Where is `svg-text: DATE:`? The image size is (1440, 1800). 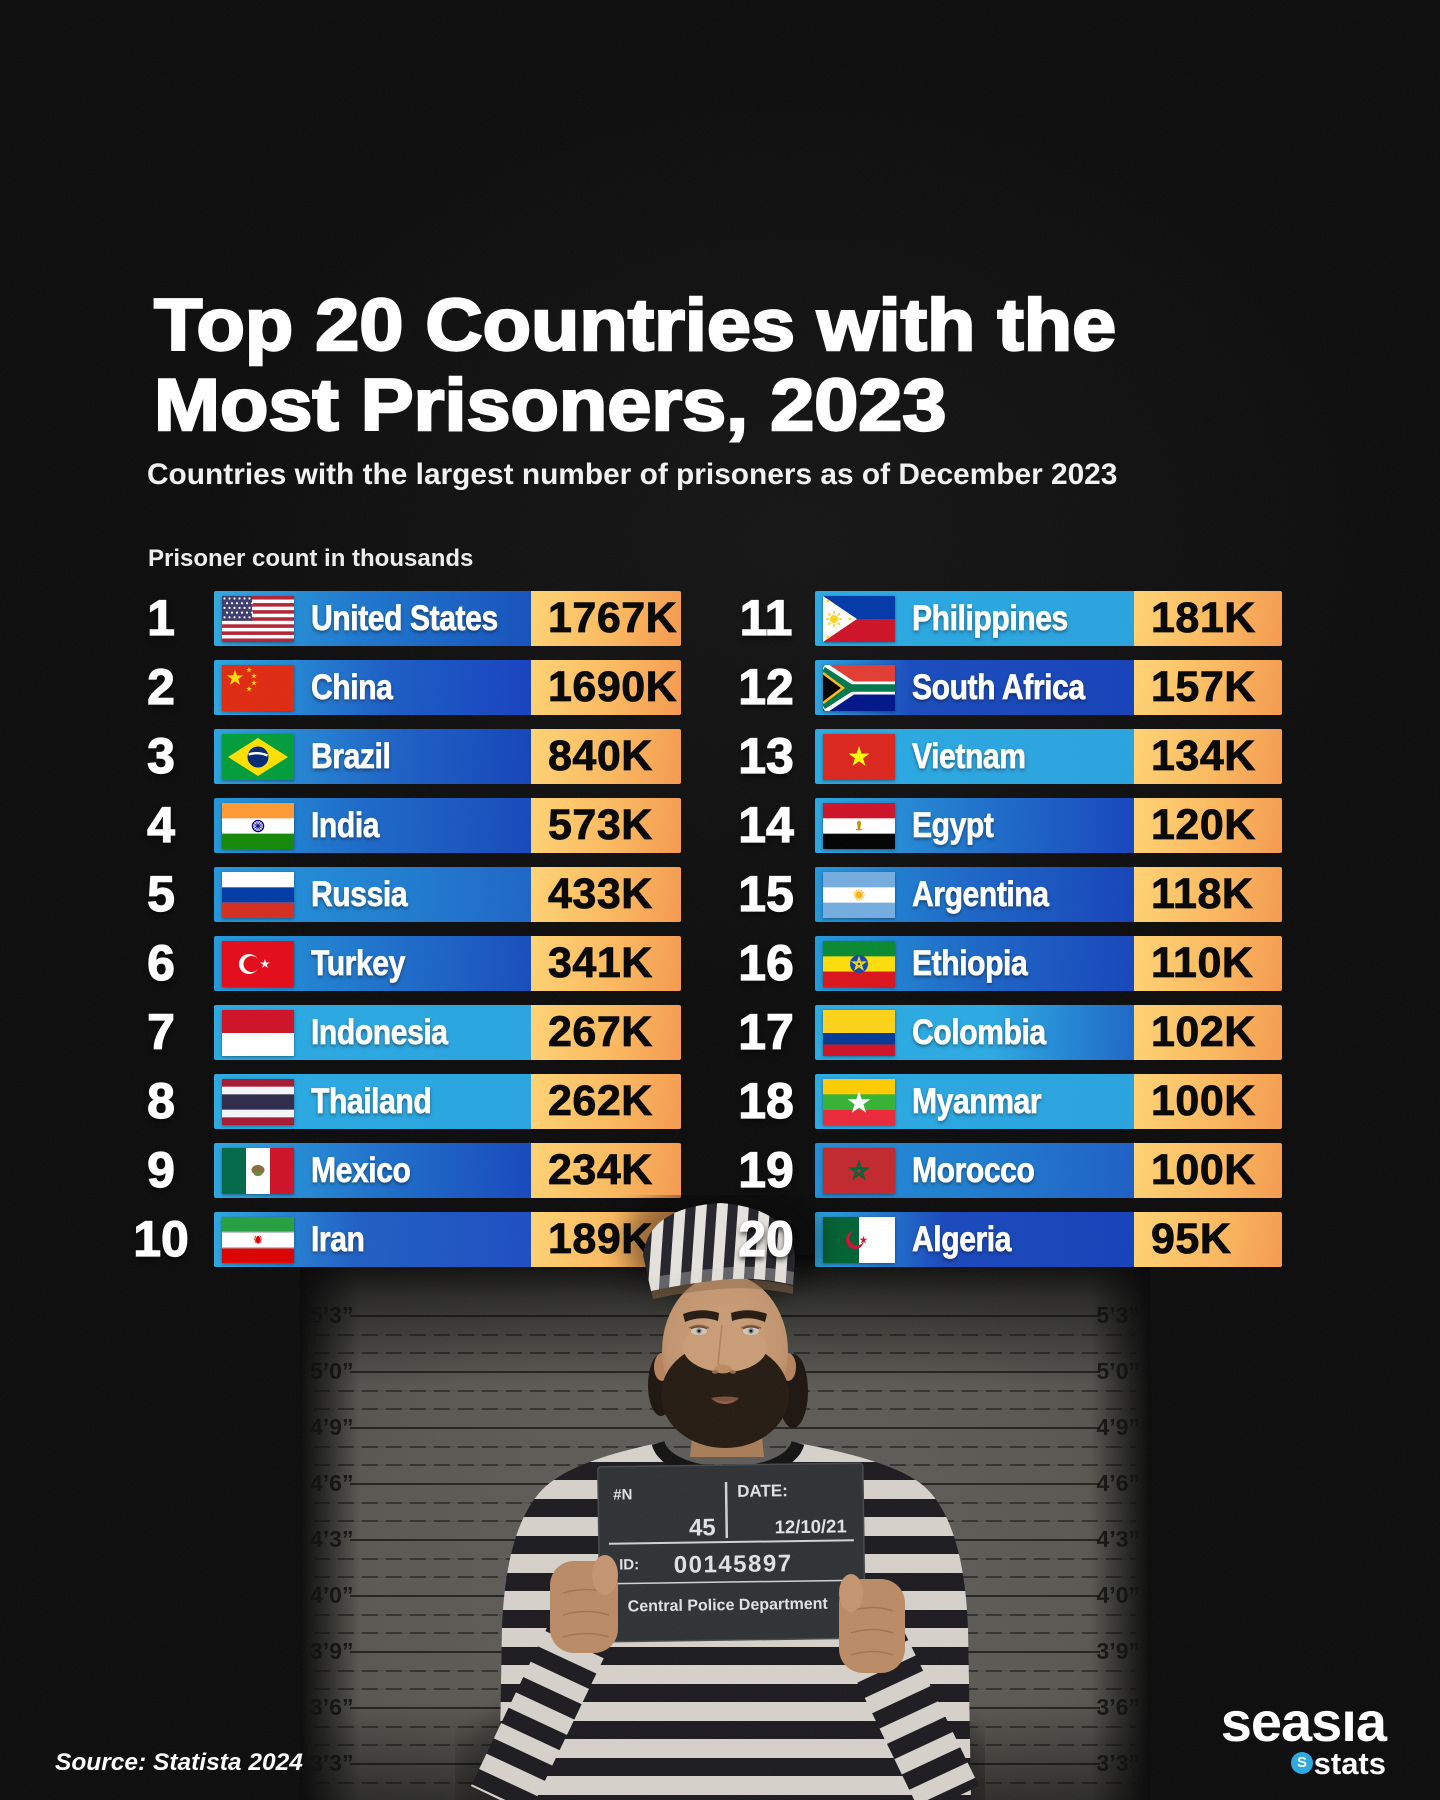 svg-text: DATE: is located at coordinates (762, 1491).